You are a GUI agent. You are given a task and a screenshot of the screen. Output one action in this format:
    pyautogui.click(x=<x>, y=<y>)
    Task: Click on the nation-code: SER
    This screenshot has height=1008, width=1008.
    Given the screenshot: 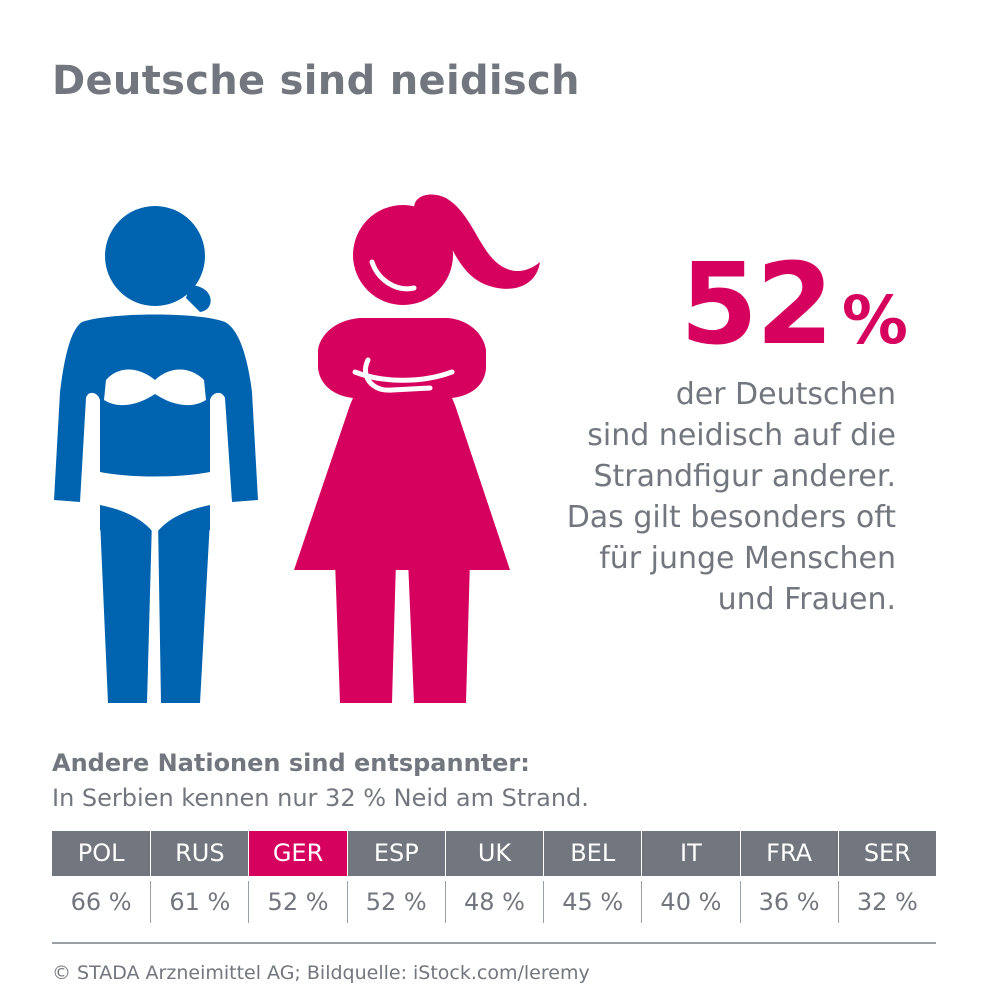 What is the action you would take?
    pyautogui.click(x=886, y=853)
    